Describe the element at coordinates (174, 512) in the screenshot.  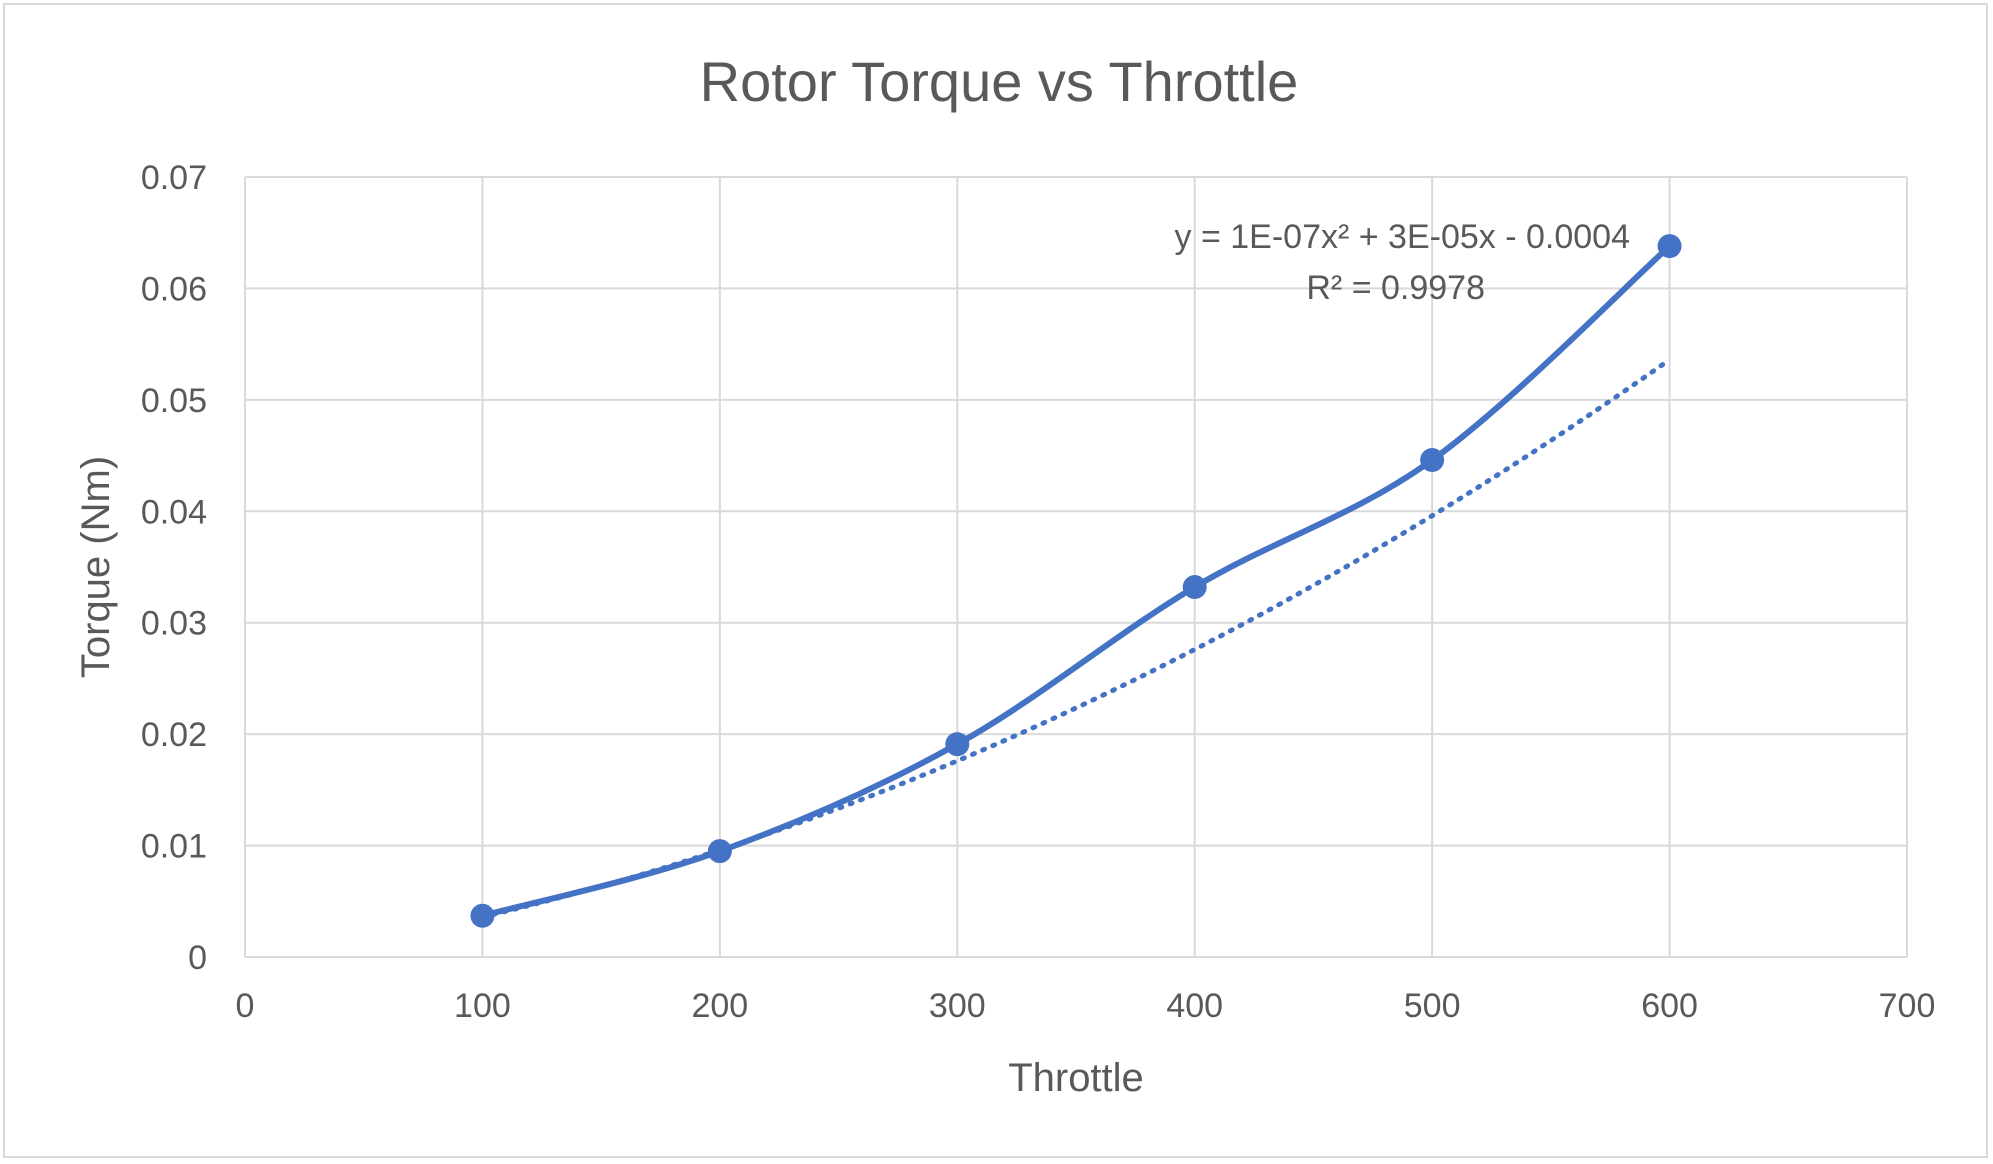
I see `y-tick-label: 0.04` at that location.